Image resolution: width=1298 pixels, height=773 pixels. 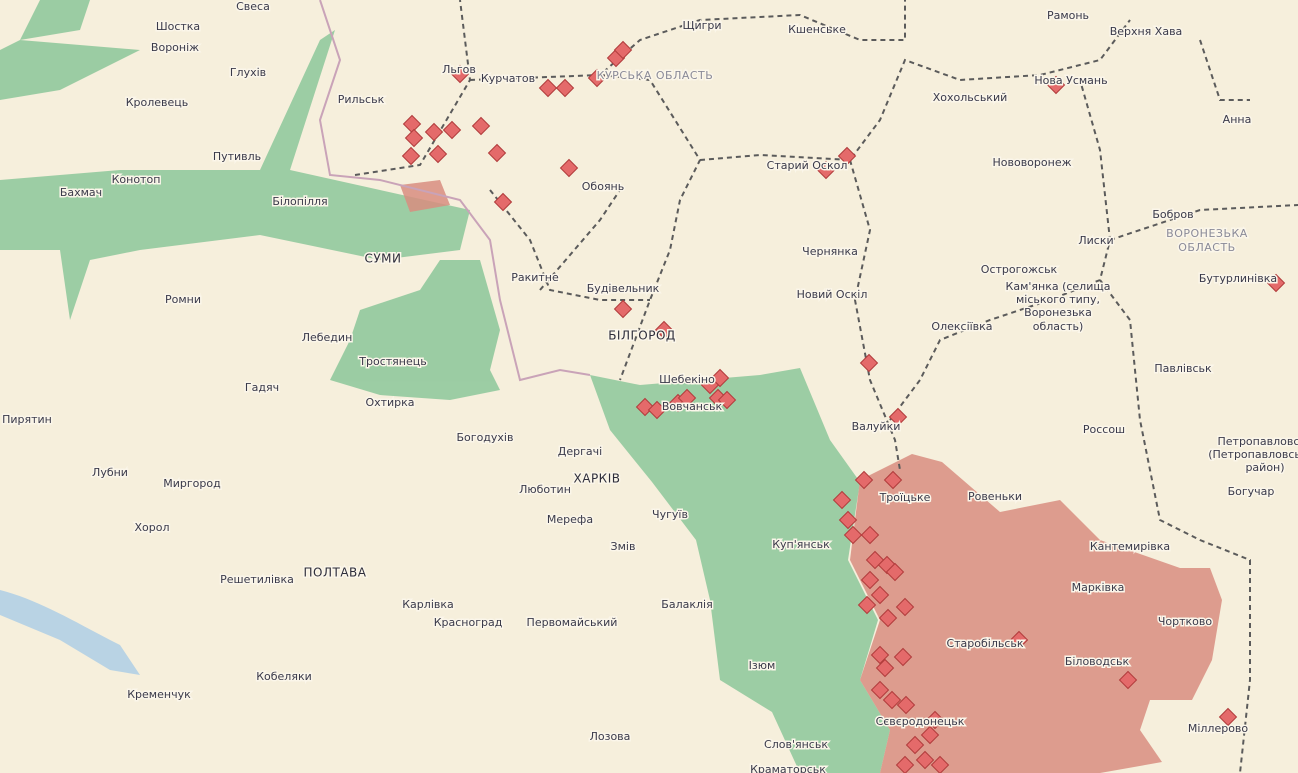 What do you see at coordinates (1172, 214) in the screenshot?
I see `place-label: Бобров` at bounding box center [1172, 214].